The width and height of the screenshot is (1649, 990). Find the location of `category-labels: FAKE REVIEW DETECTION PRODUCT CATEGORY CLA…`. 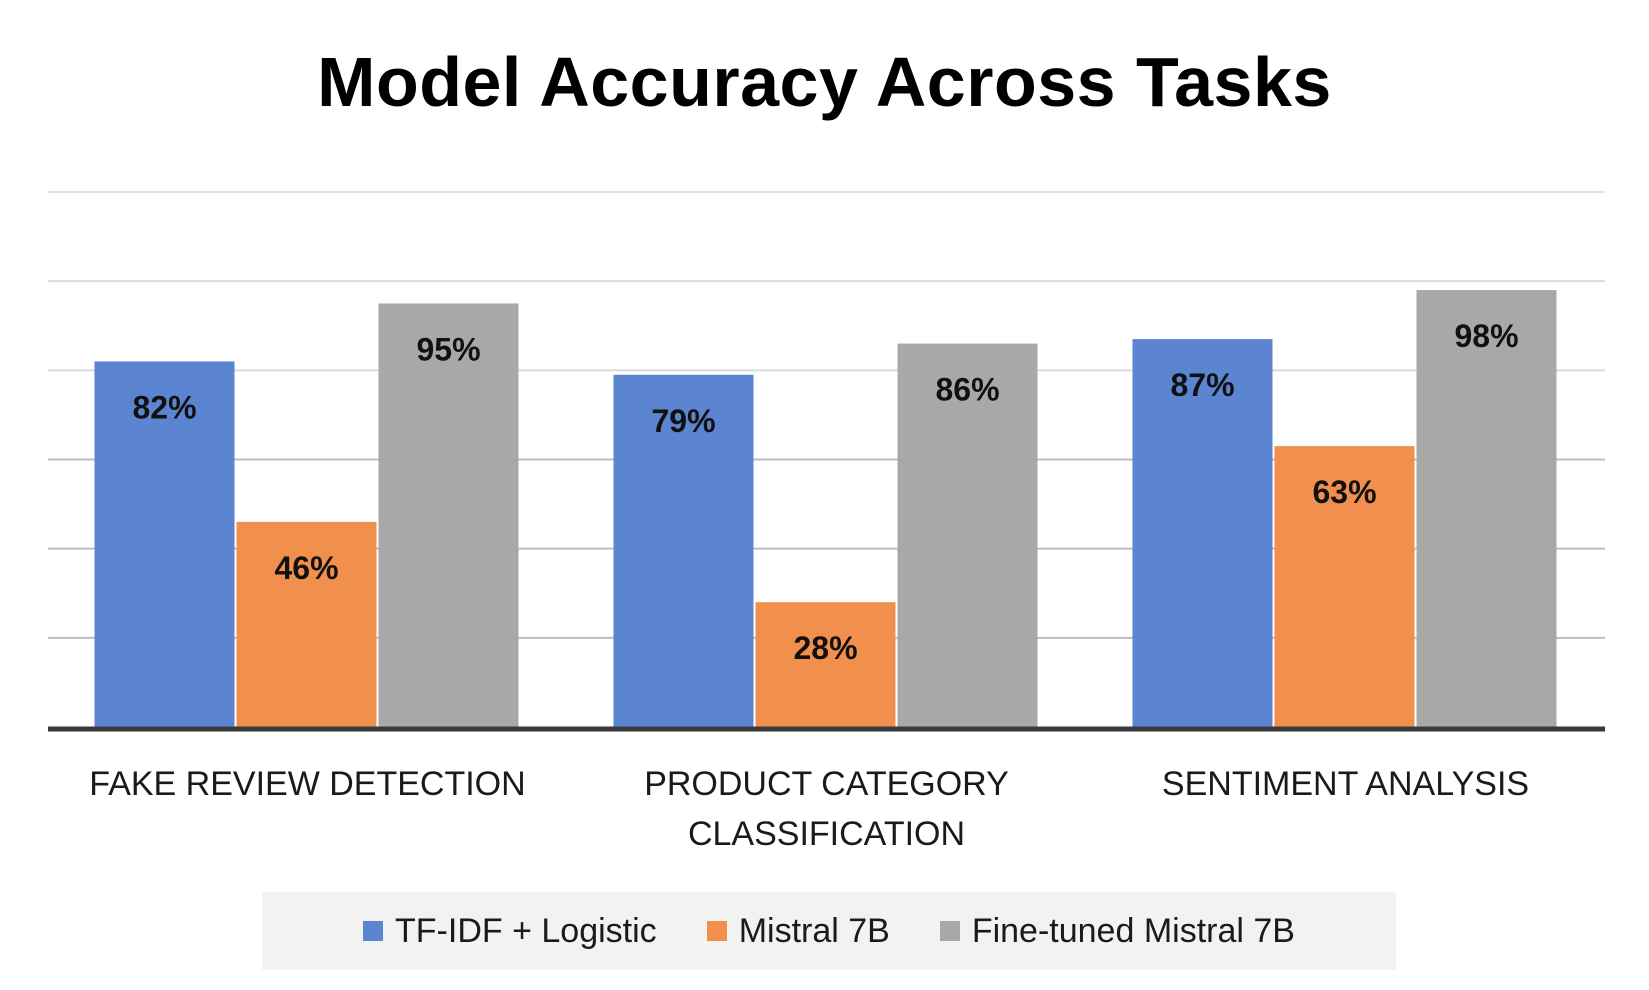

category-labels: FAKE REVIEW DETECTION PRODUCT CATEGORY CLA… is located at coordinates (809, 809).